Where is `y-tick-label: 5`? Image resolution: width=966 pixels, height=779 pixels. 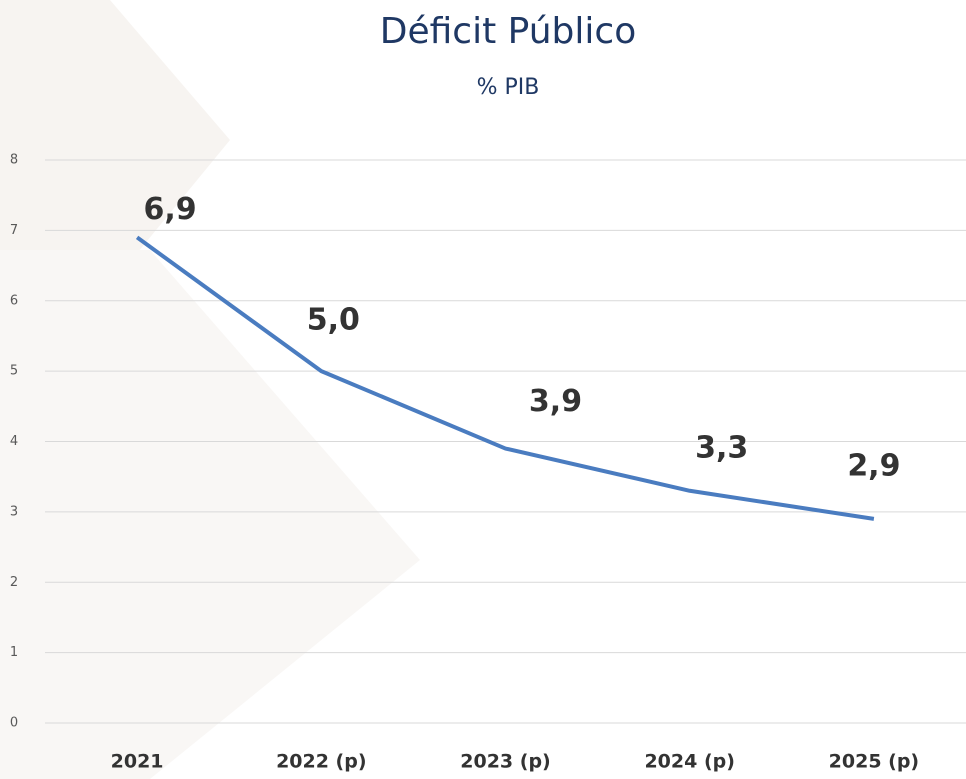 y-tick-label: 5 is located at coordinates (14, 371).